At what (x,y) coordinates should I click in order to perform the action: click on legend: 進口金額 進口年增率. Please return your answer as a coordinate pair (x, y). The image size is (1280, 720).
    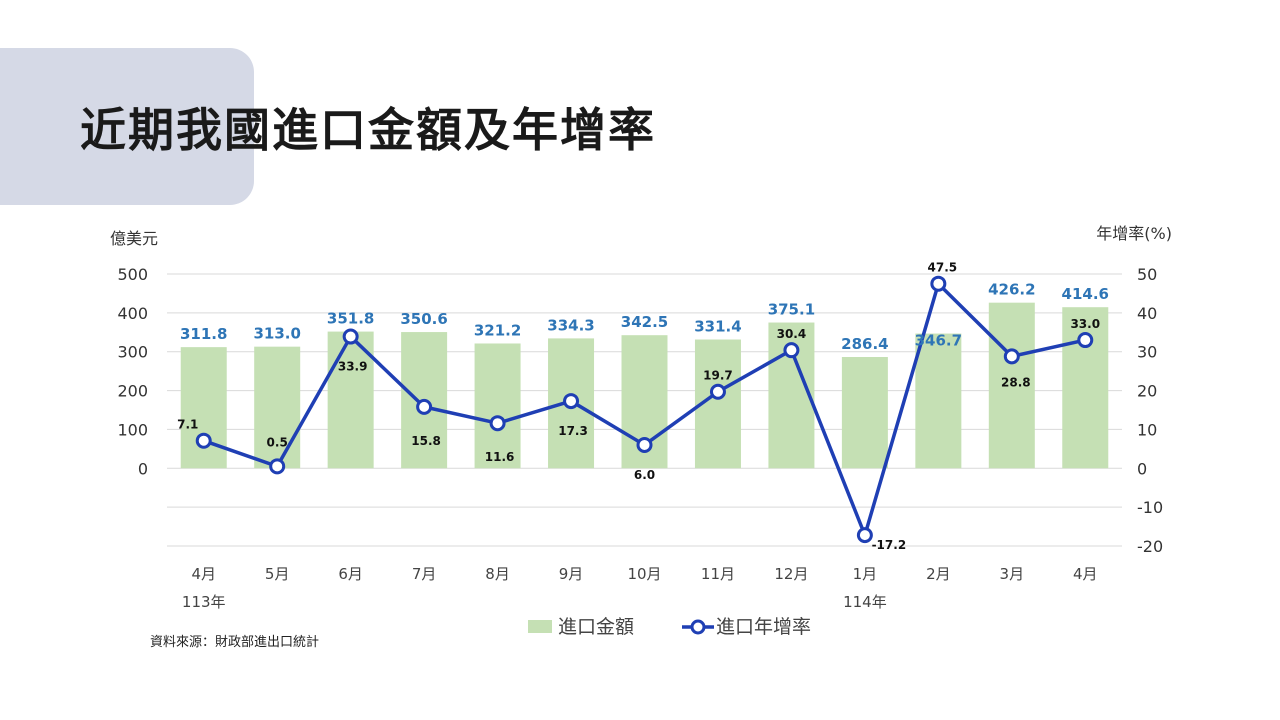
    Looking at the image, I should click on (669, 627).